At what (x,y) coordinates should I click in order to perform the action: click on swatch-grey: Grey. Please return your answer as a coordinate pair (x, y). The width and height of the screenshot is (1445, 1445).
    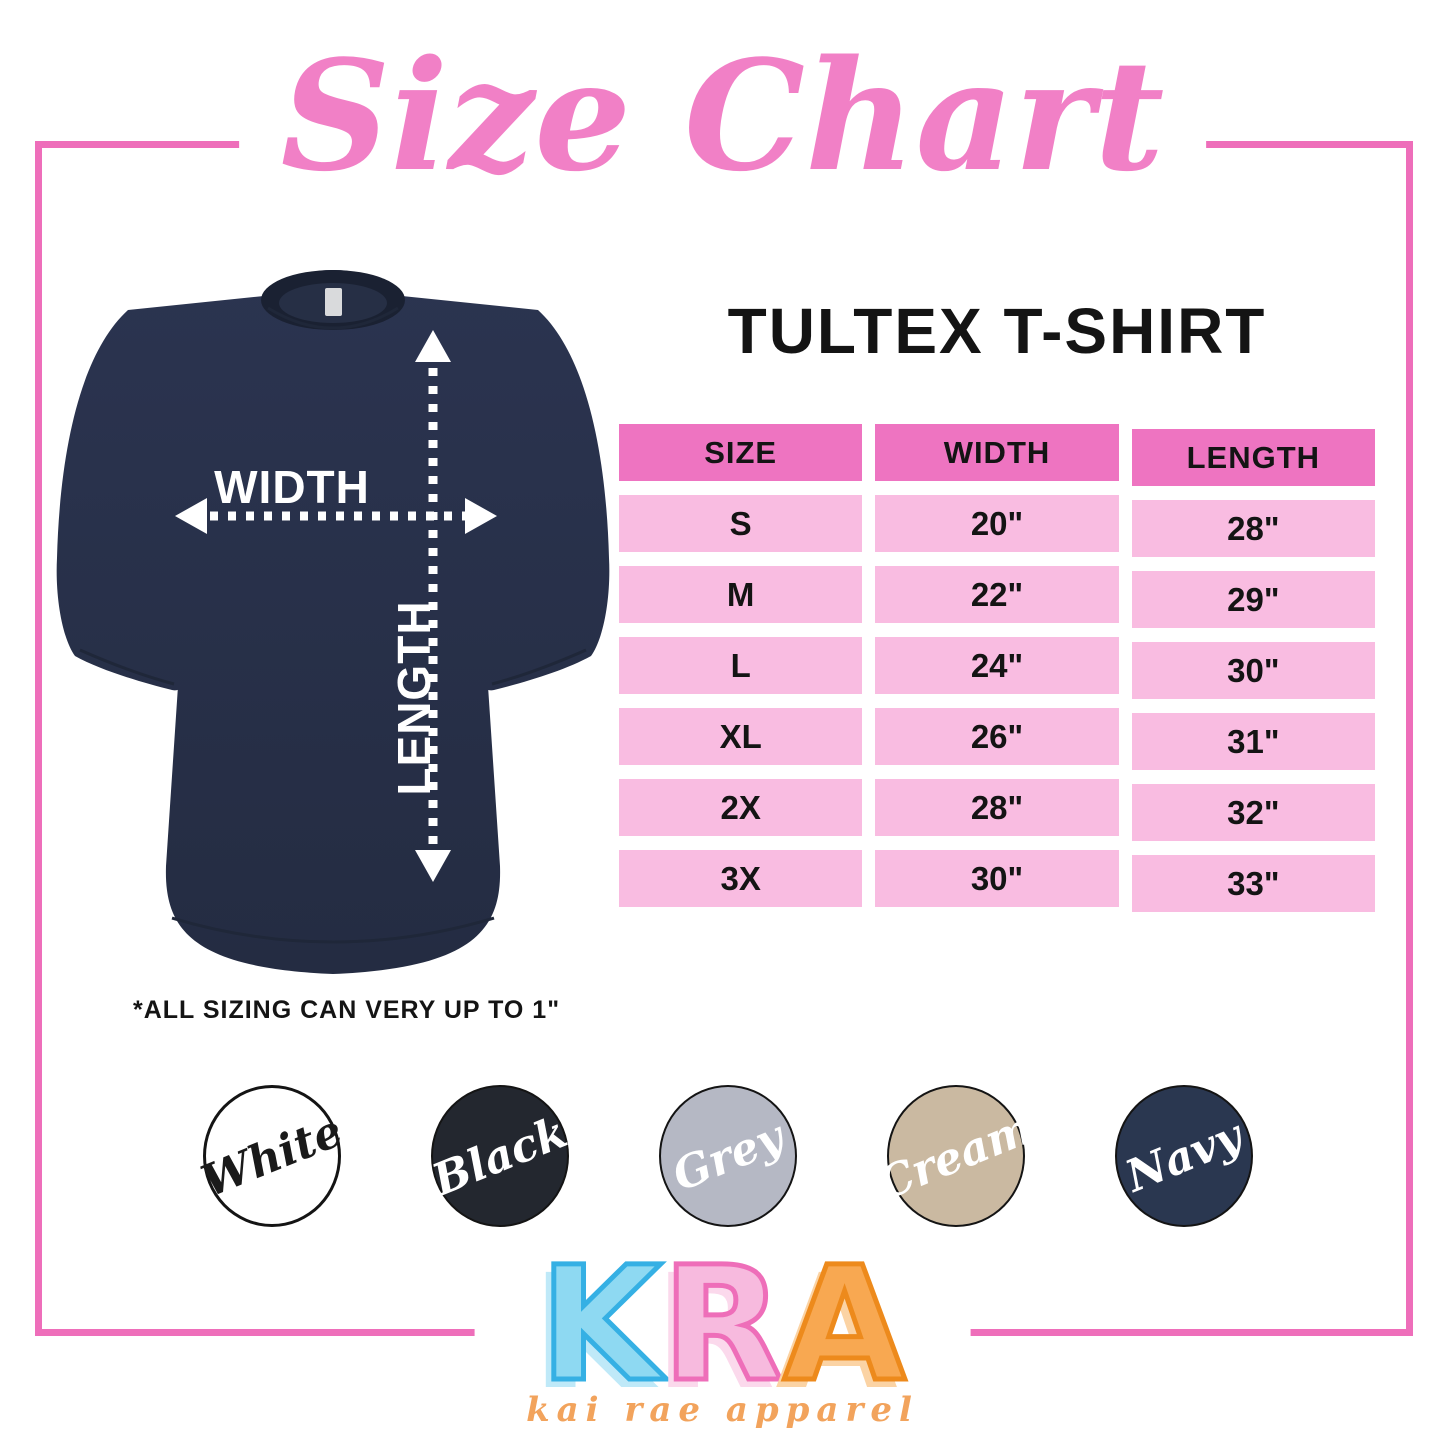
    Looking at the image, I should click on (728, 1156).